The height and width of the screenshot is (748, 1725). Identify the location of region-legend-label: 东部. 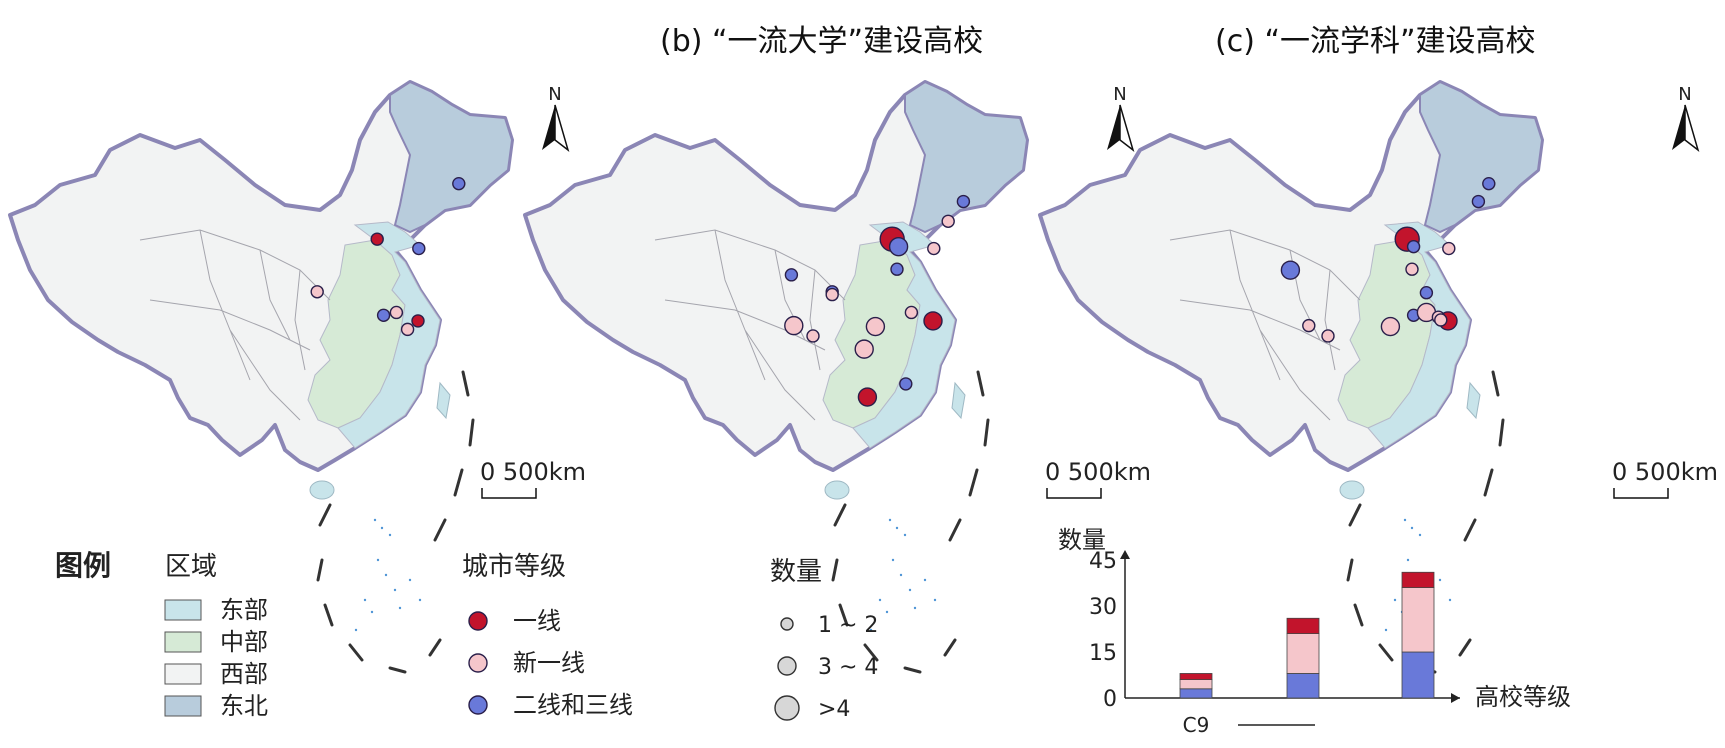
(244, 610).